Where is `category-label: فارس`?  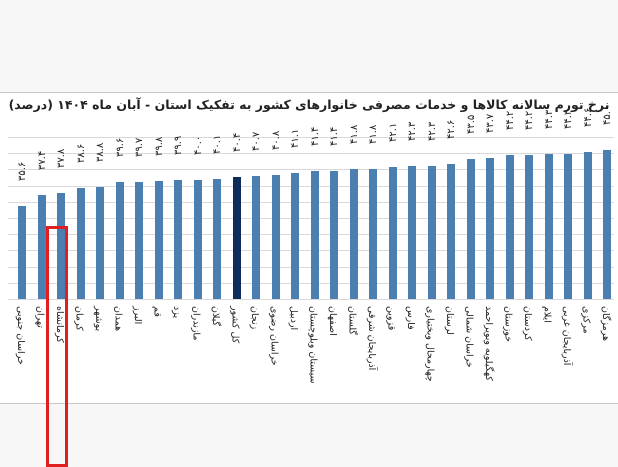 category-label: فارس is located at coordinates (410, 318).